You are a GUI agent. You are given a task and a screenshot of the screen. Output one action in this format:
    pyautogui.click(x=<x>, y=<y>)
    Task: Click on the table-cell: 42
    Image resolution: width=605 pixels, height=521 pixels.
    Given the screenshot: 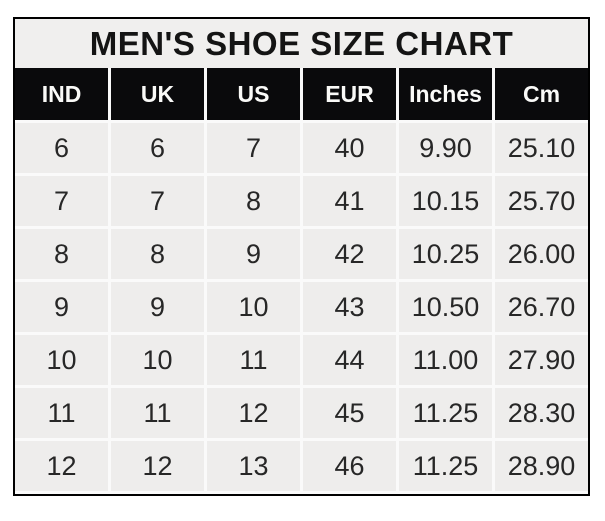 What is the action you would take?
    pyautogui.click(x=349, y=254)
    